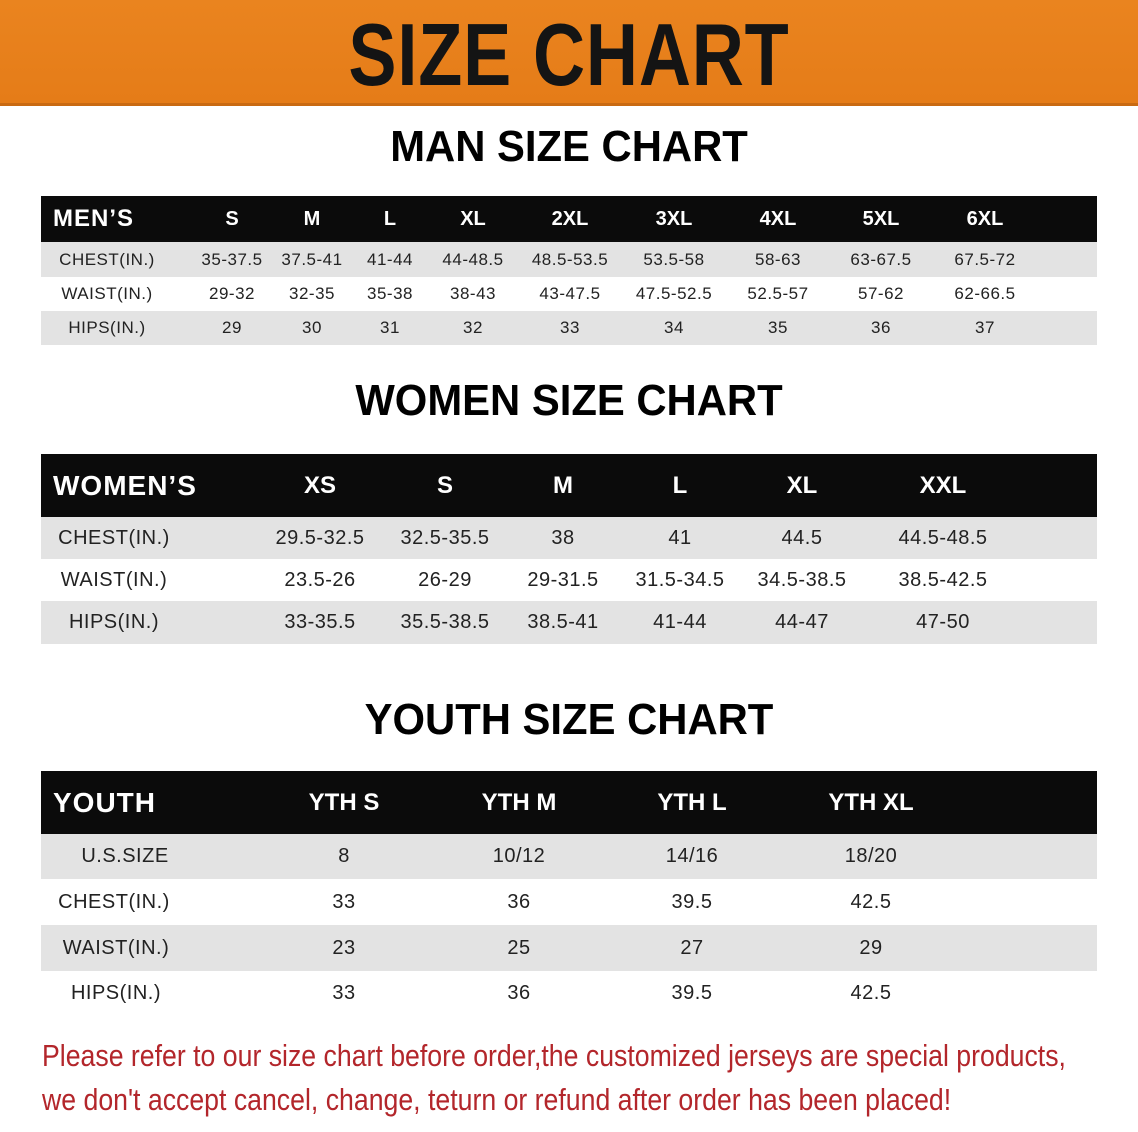 The width and height of the screenshot is (1138, 1132). What do you see at coordinates (445, 579) in the screenshot?
I see `size-value: 26-29` at bounding box center [445, 579].